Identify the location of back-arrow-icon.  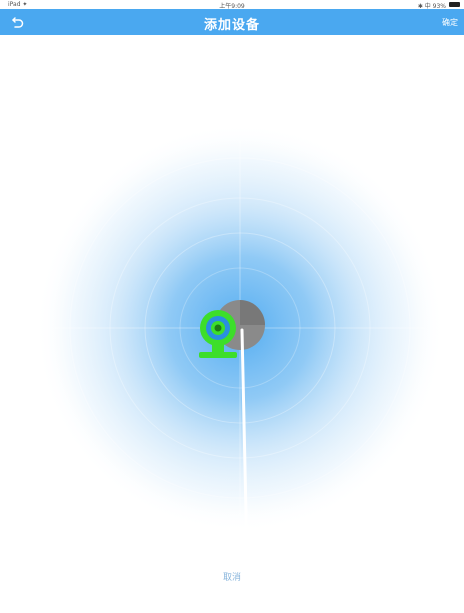
(18, 22).